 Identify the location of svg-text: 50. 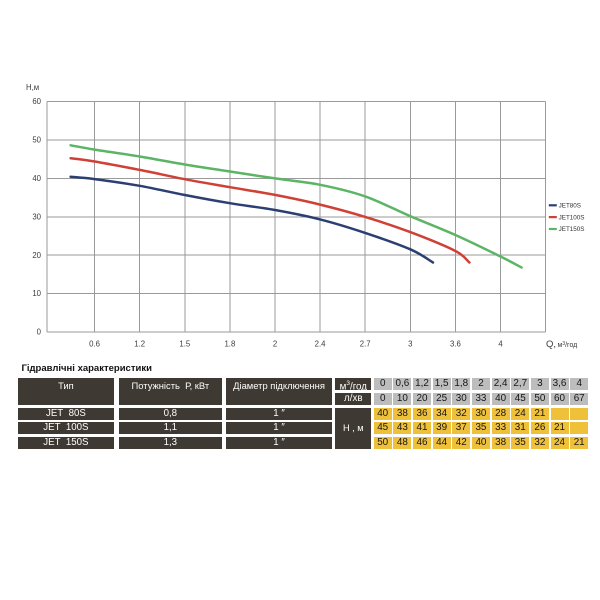
(36, 140).